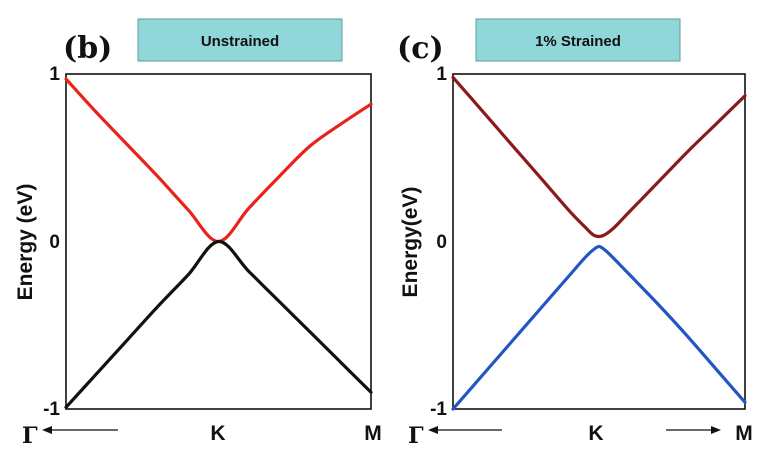  What do you see at coordinates (54, 74) in the screenshot?
I see `panel-b-ytick-top: 1` at bounding box center [54, 74].